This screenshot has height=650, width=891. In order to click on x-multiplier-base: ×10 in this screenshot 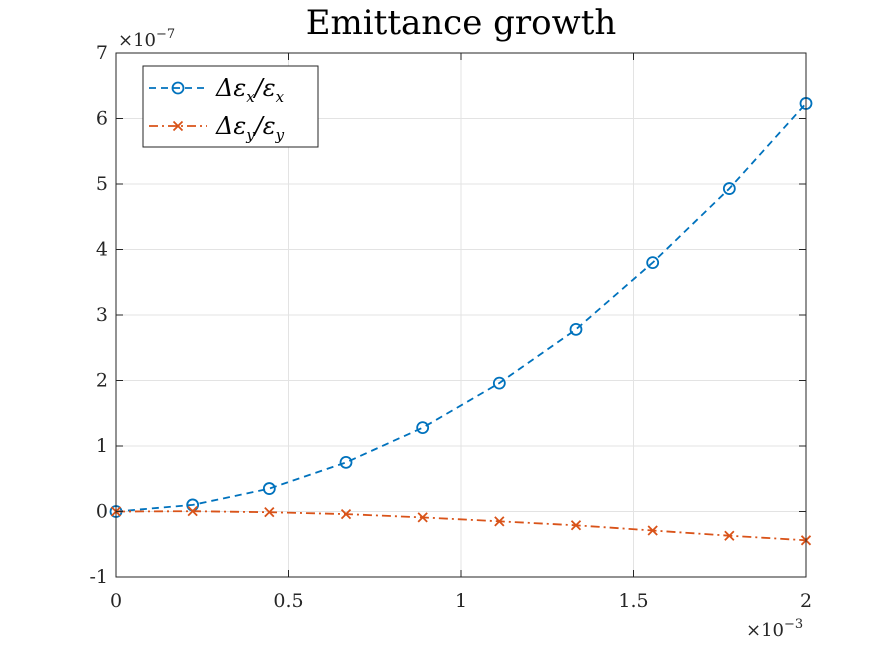, I will do `click(765, 630)`.